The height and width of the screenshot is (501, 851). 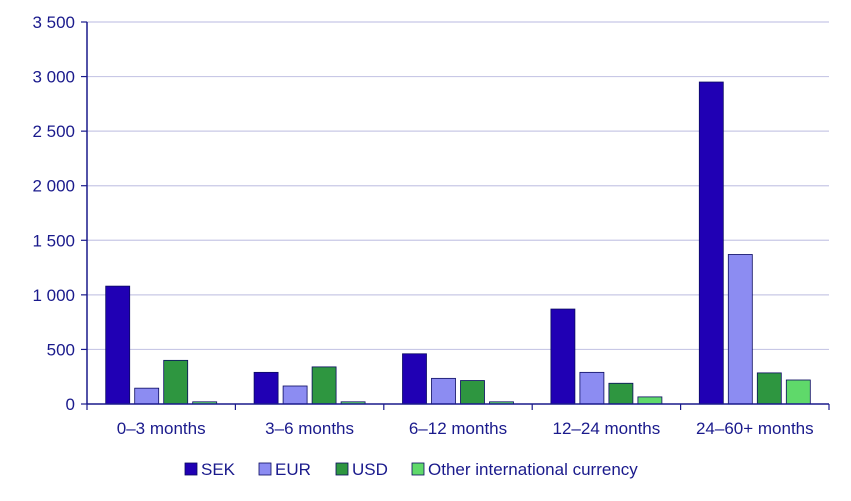 I want to click on y-tick-label: 2 500, so click(x=53, y=131).